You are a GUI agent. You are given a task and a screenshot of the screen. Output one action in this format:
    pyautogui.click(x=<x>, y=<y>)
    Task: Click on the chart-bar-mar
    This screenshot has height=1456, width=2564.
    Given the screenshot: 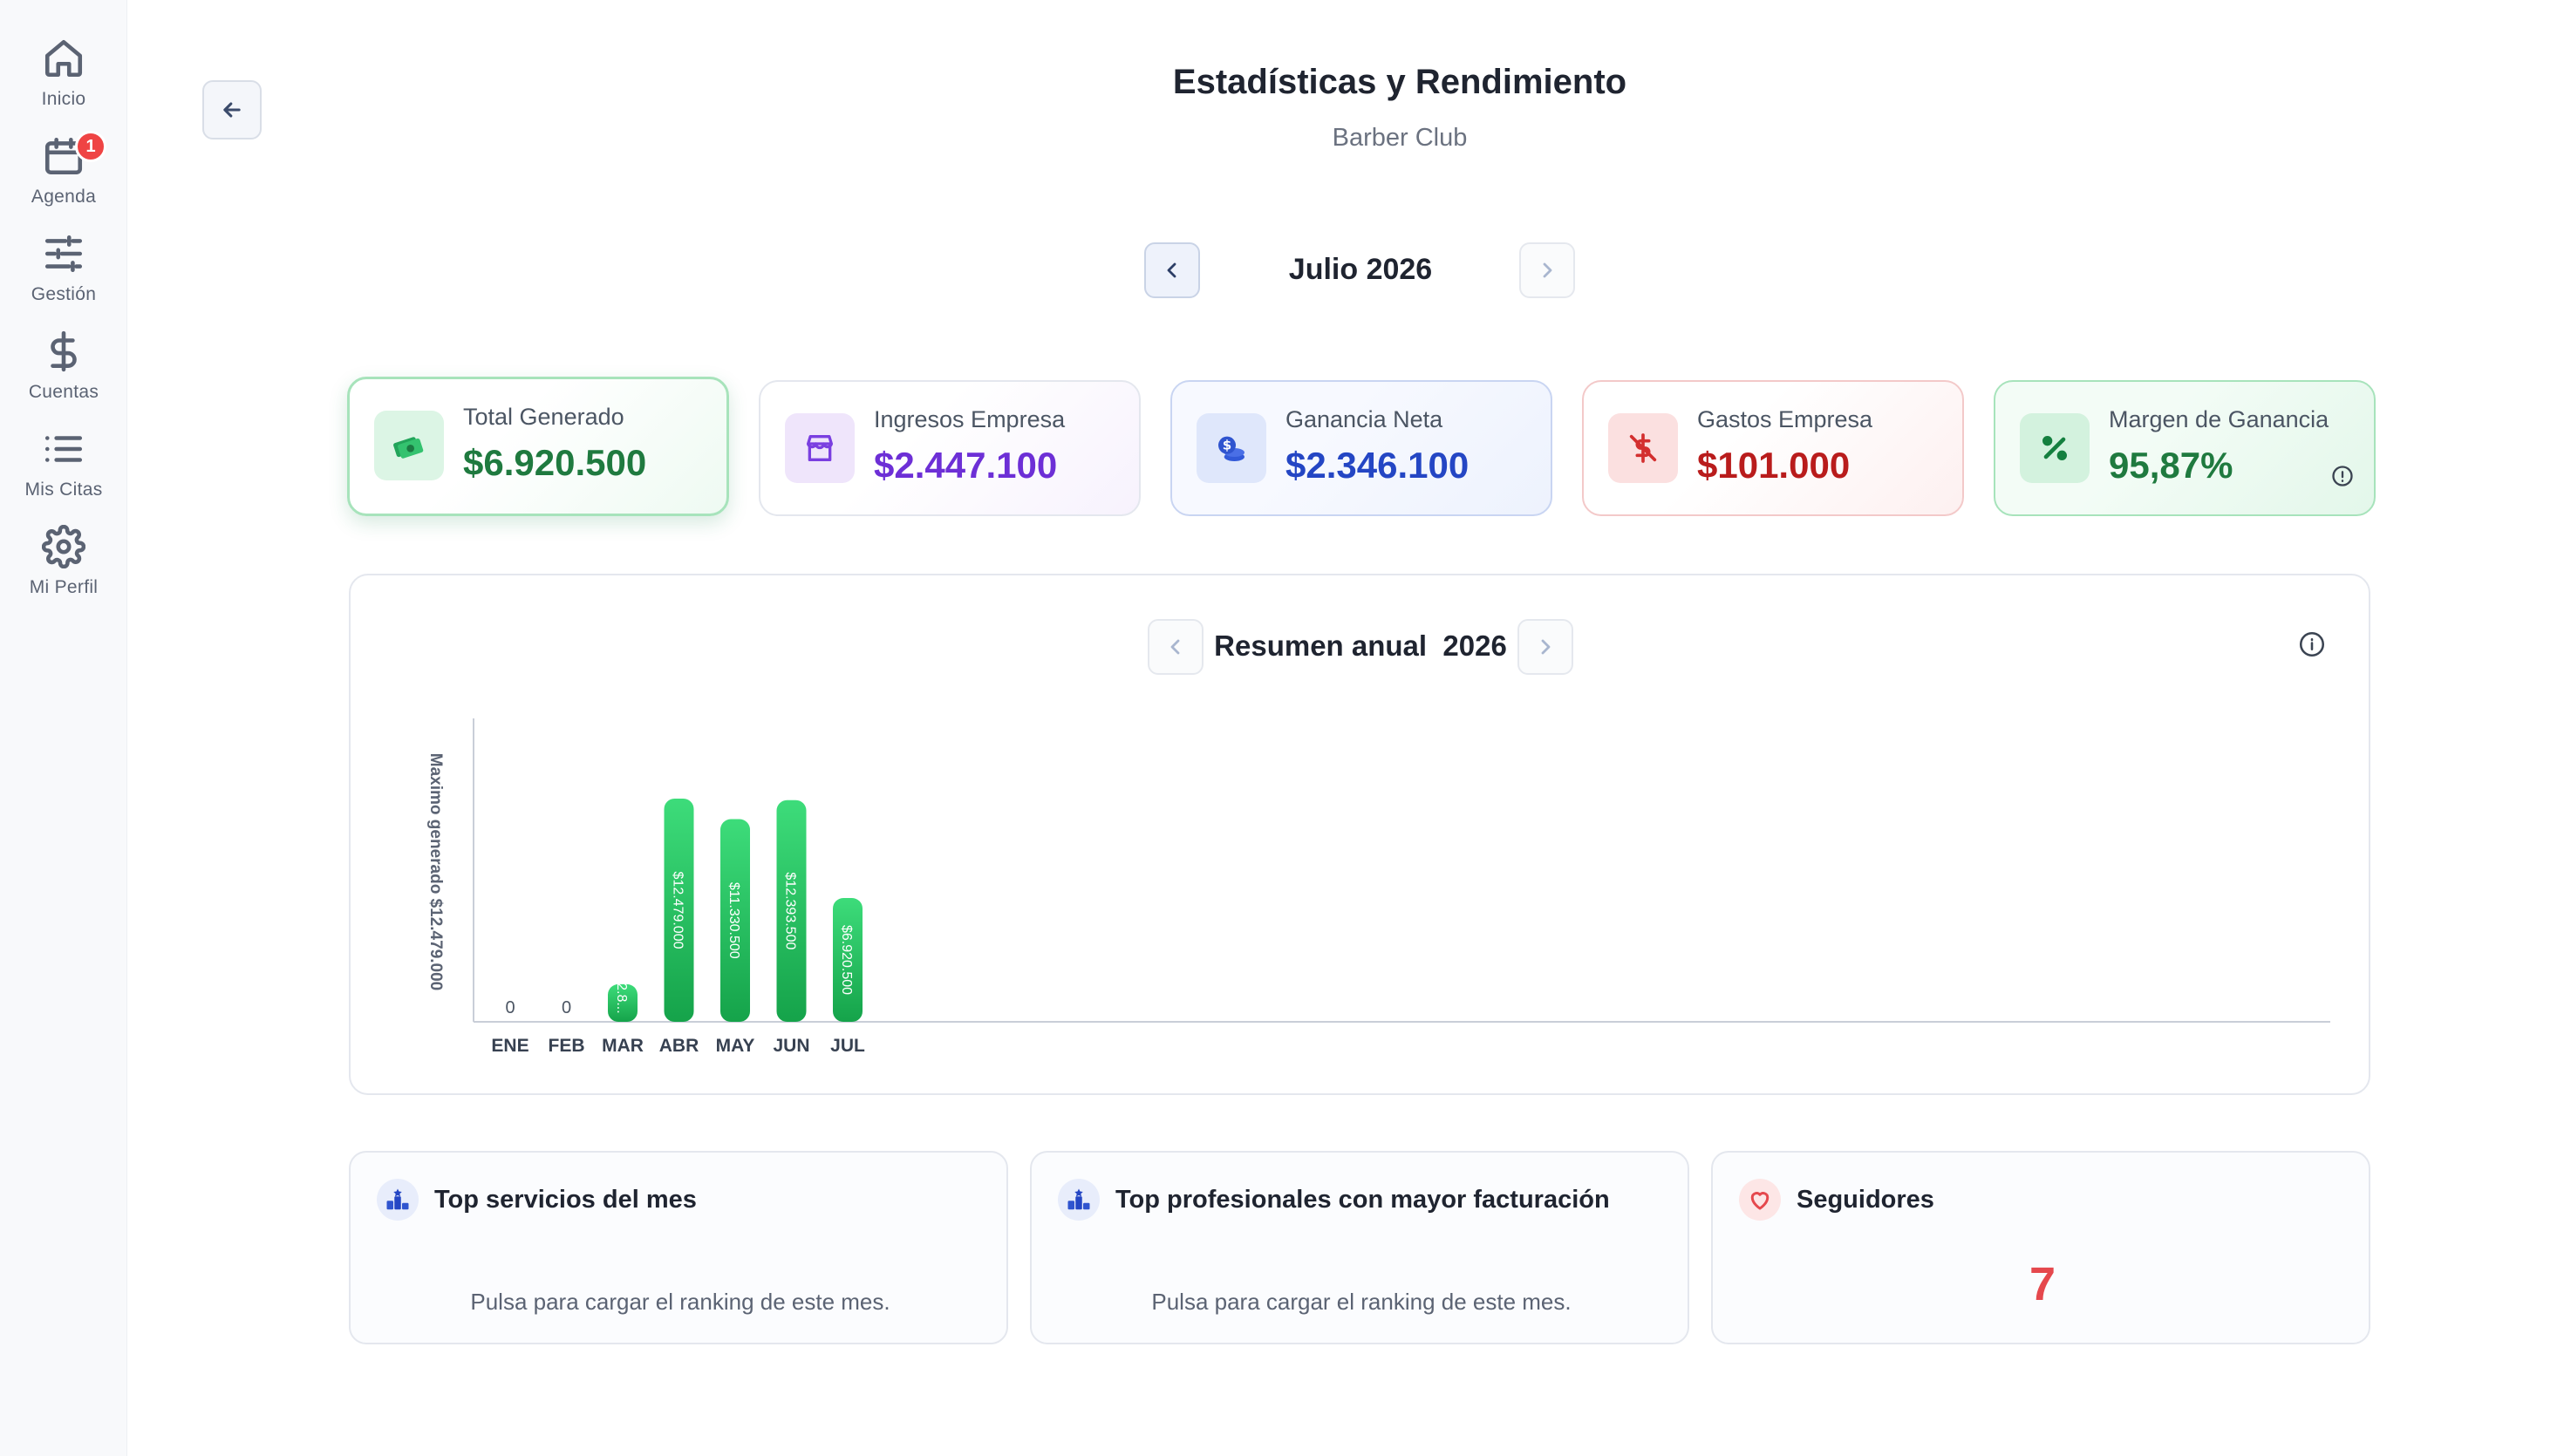 What is the action you would take?
    pyautogui.click(x=623, y=1002)
    